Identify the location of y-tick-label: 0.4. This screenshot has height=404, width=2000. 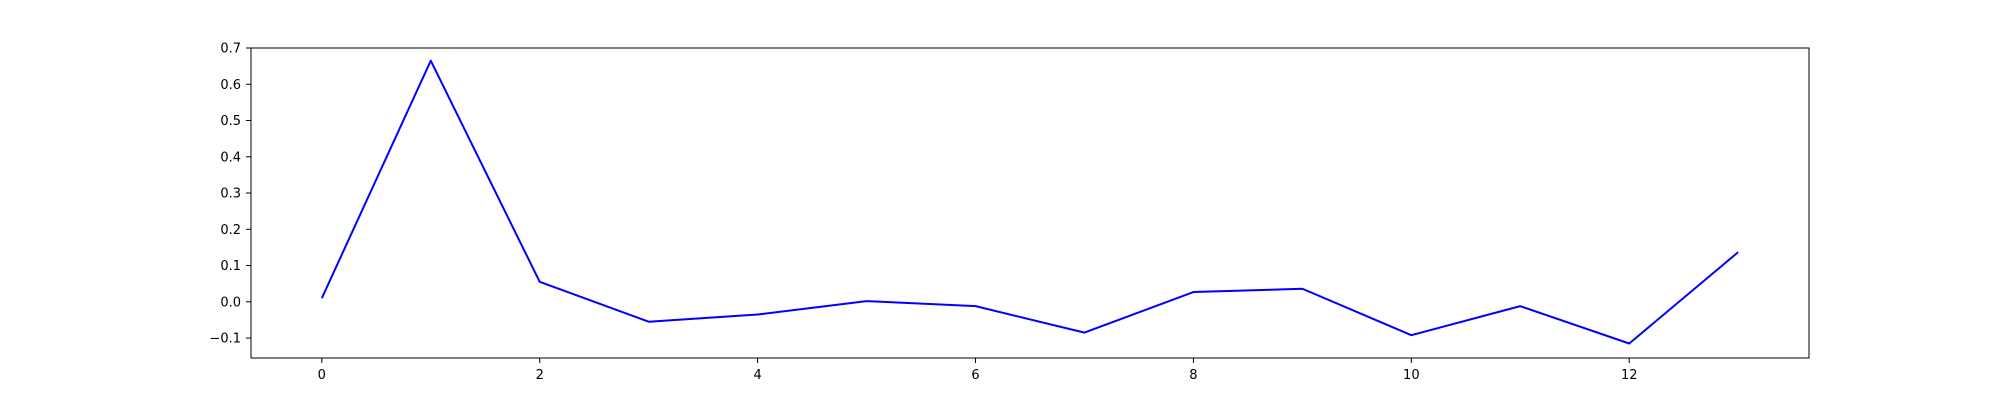
(230, 157).